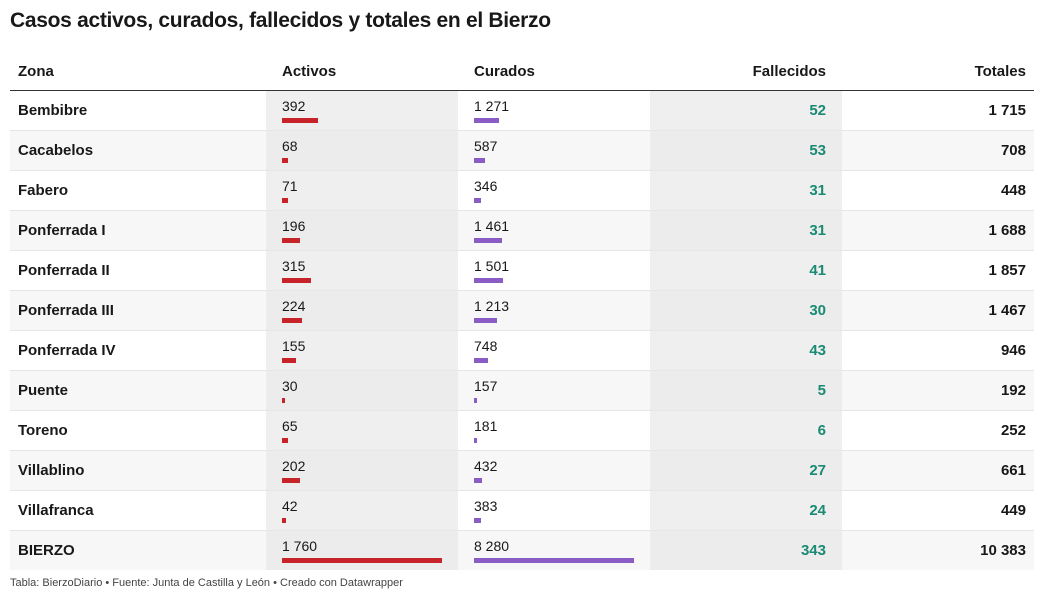 Image resolution: width=1044 pixels, height=601 pixels. What do you see at coordinates (746, 470) in the screenshot?
I see `fallecidos-cell: 27` at bounding box center [746, 470].